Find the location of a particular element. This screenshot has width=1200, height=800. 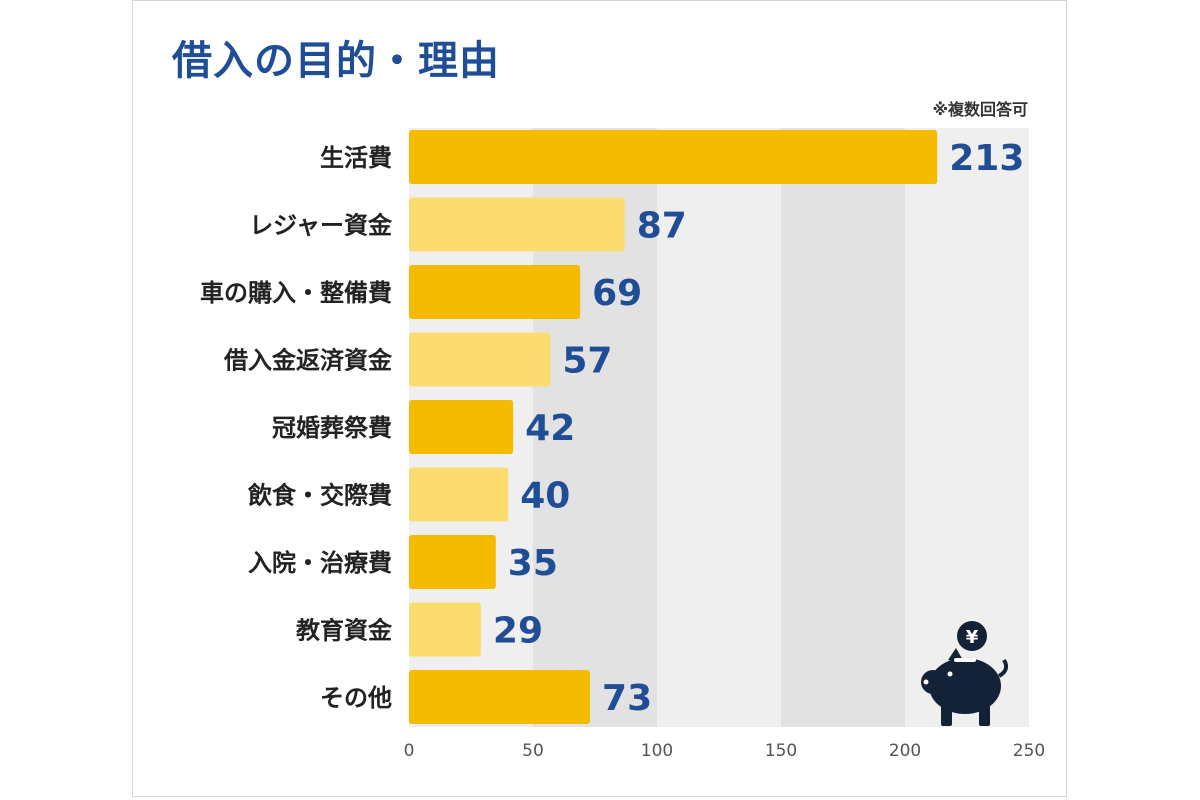

value-label: 87 is located at coordinates (662, 226).